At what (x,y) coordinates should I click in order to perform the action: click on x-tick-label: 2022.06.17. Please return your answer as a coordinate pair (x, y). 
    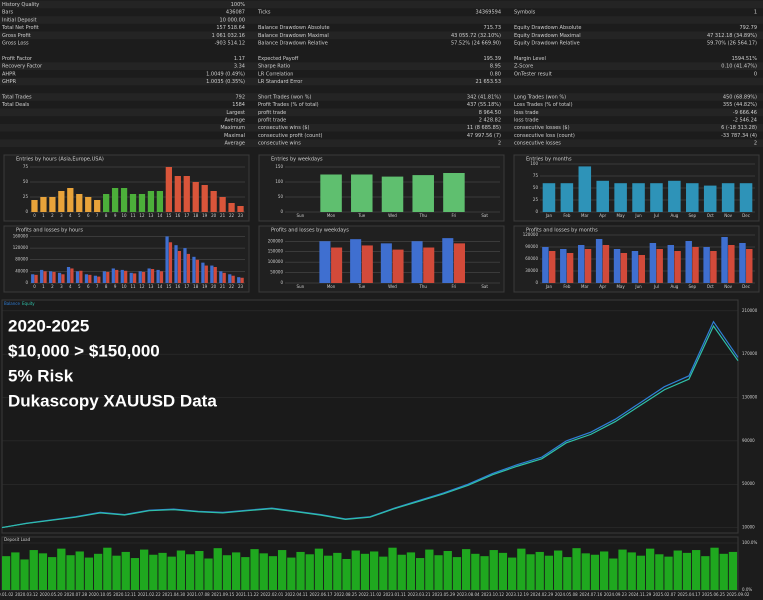
    Looking at the image, I should click on (320, 594).